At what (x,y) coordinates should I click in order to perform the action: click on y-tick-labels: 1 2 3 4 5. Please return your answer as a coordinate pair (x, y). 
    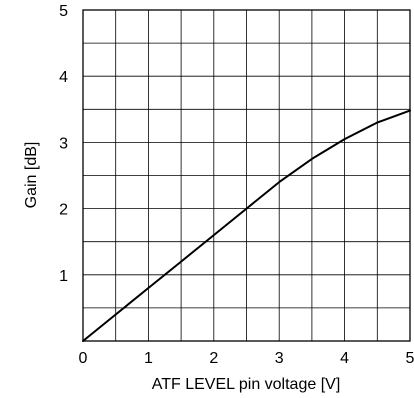
    Looking at the image, I should click on (63, 144).